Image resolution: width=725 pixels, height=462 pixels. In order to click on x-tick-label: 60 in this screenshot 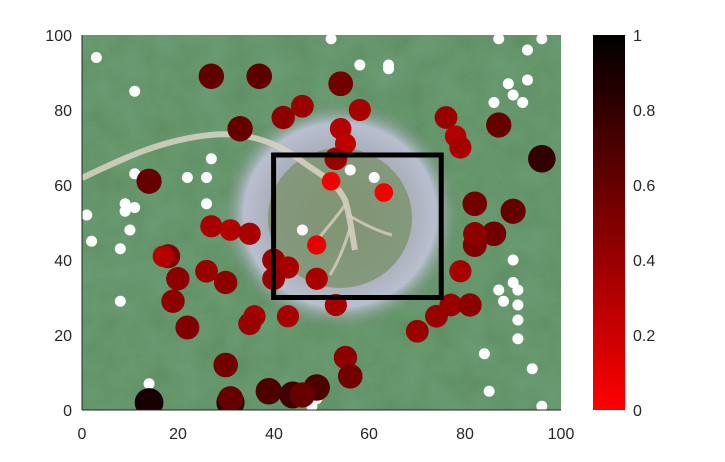, I will do `click(369, 434)`.